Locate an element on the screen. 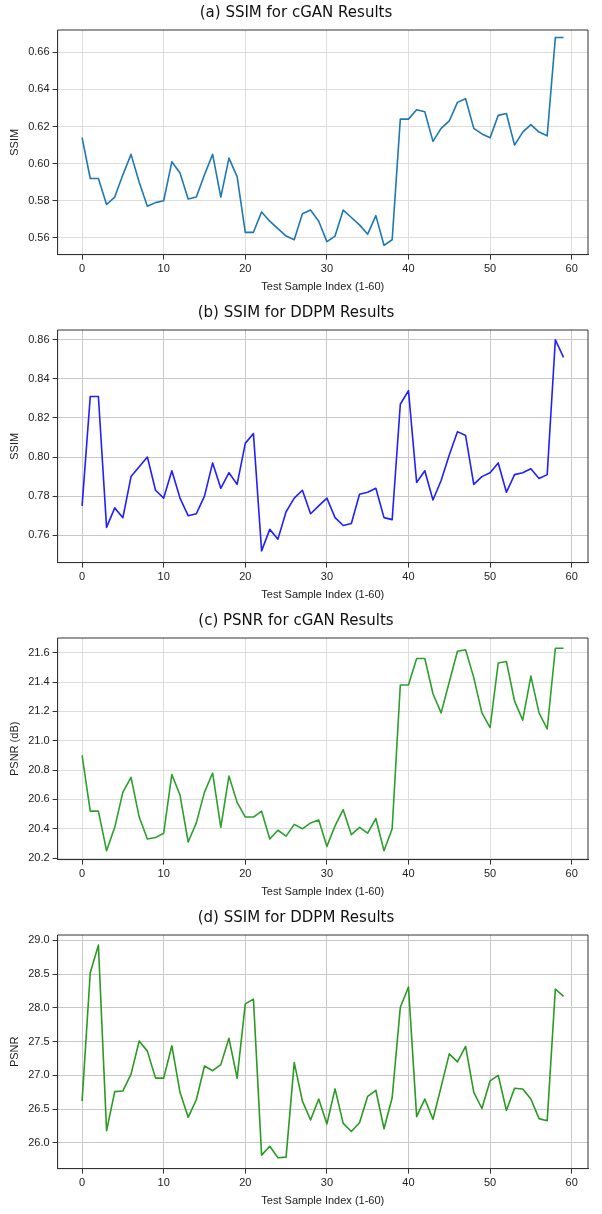  y-tick-label: 0.86 is located at coordinates (39, 338).